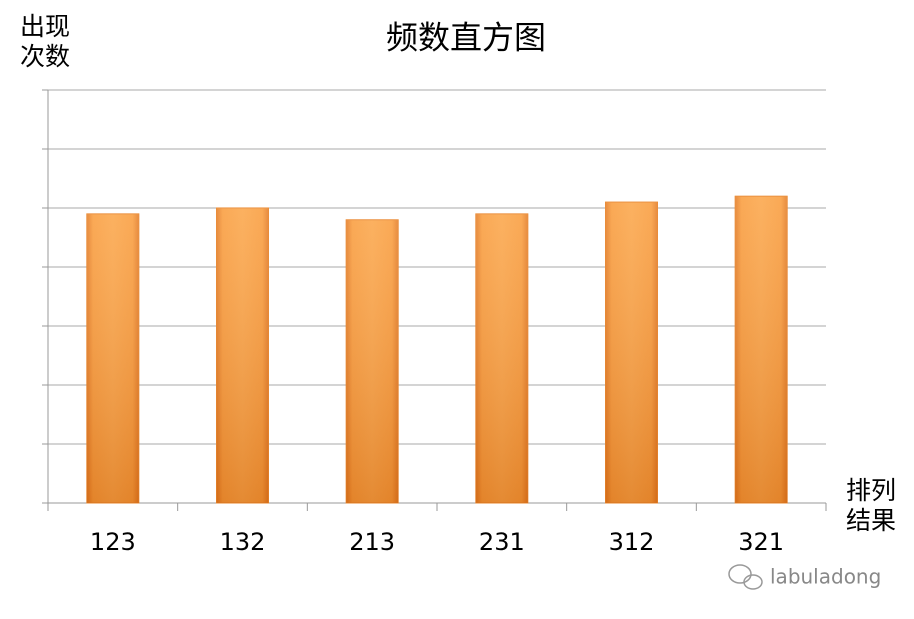 This screenshot has width=914, height=619. Describe the element at coordinates (502, 542) in the screenshot. I see `x-tick-label: 231` at that location.